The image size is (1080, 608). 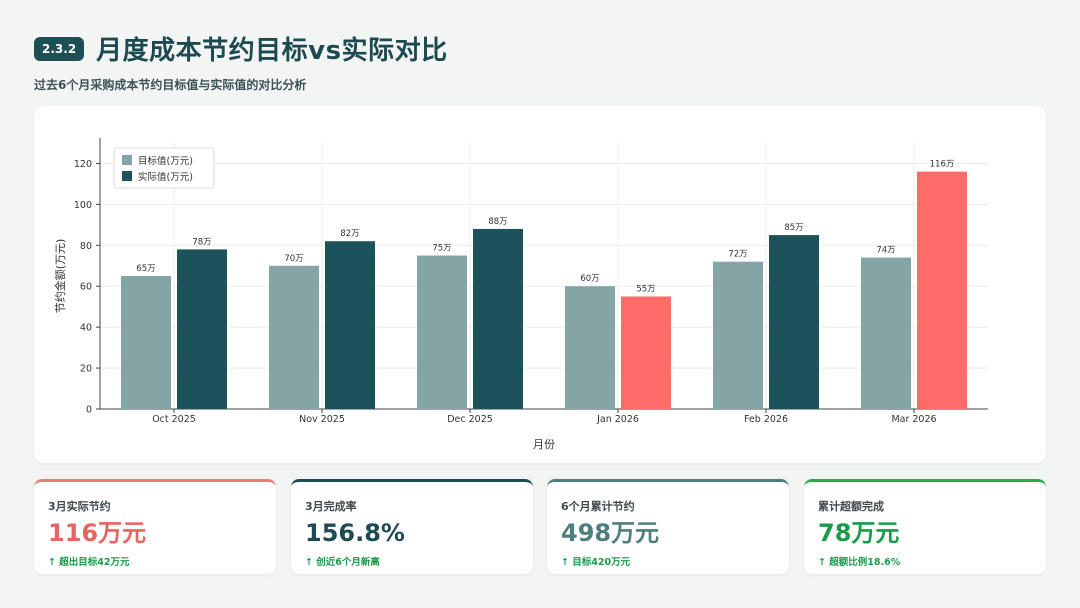 I want to click on bar-label-actual: 85万, so click(x=793, y=228).